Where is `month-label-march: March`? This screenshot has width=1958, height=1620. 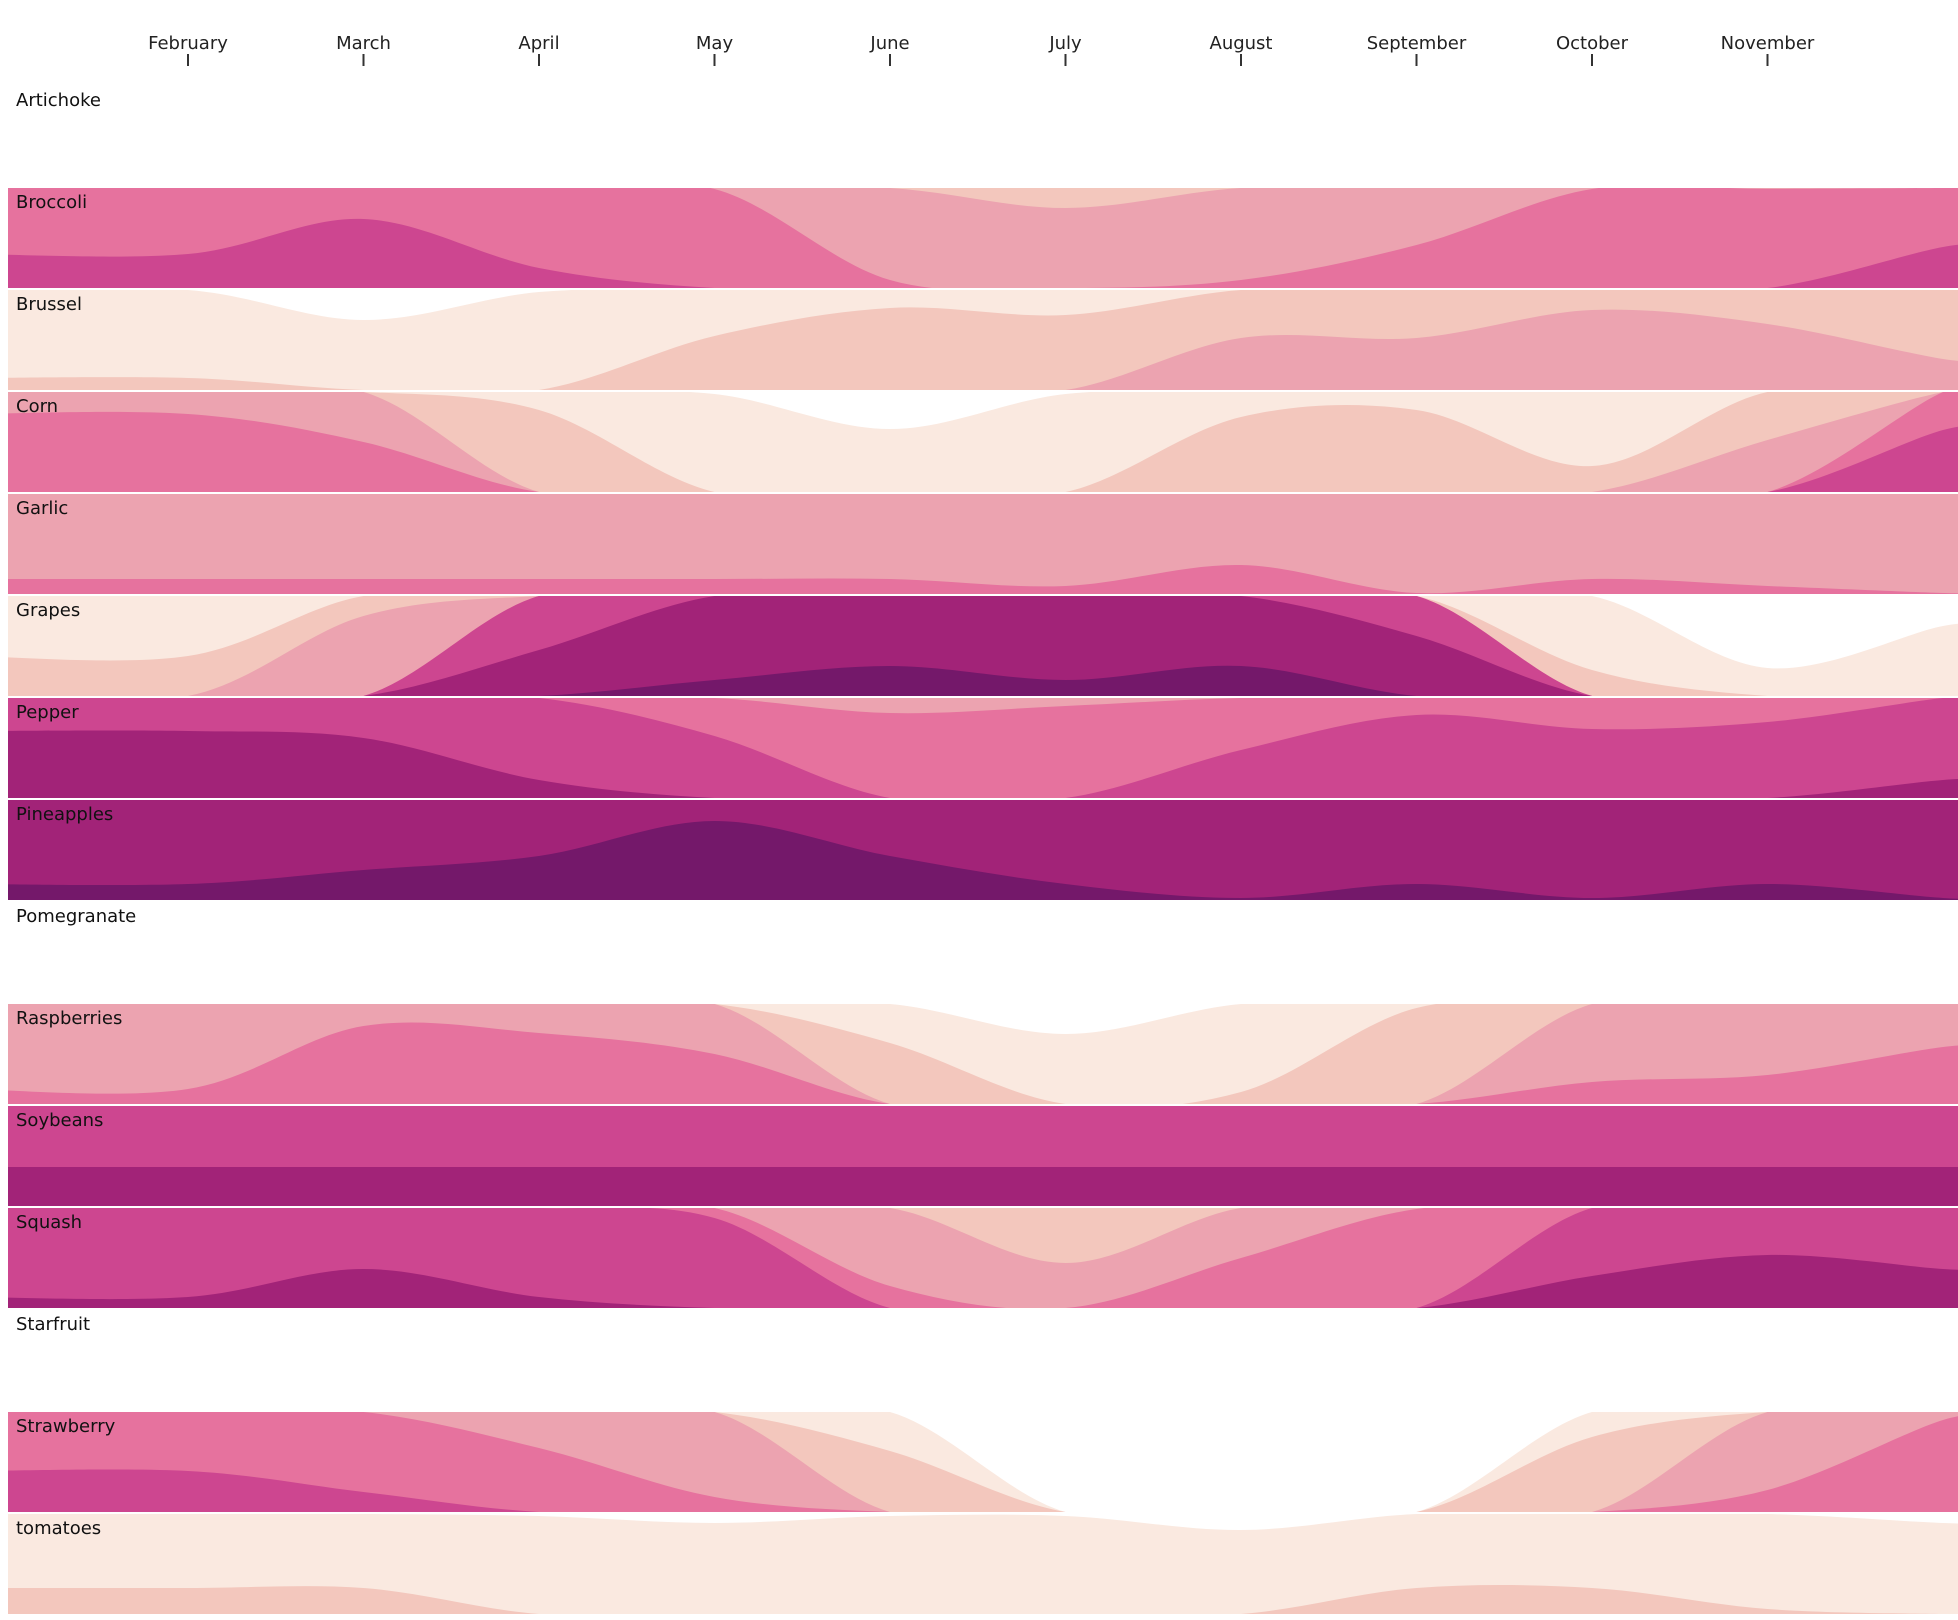 month-label-march: March is located at coordinates (363, 43).